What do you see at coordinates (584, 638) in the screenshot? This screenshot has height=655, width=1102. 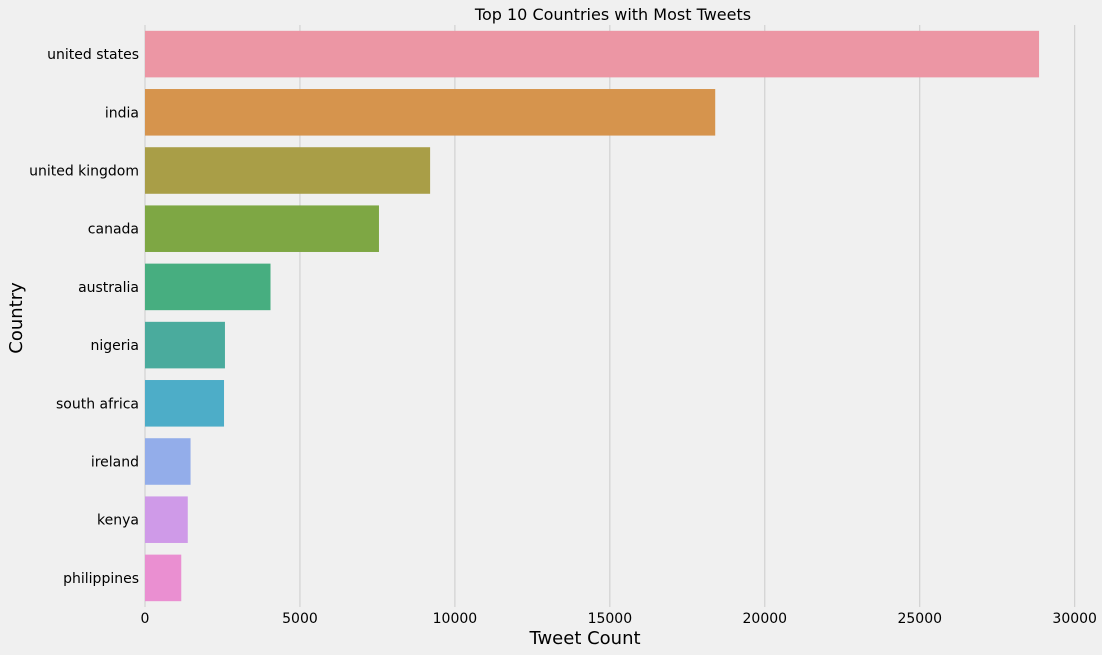 I see `x-axis-label: Tweet Count` at bounding box center [584, 638].